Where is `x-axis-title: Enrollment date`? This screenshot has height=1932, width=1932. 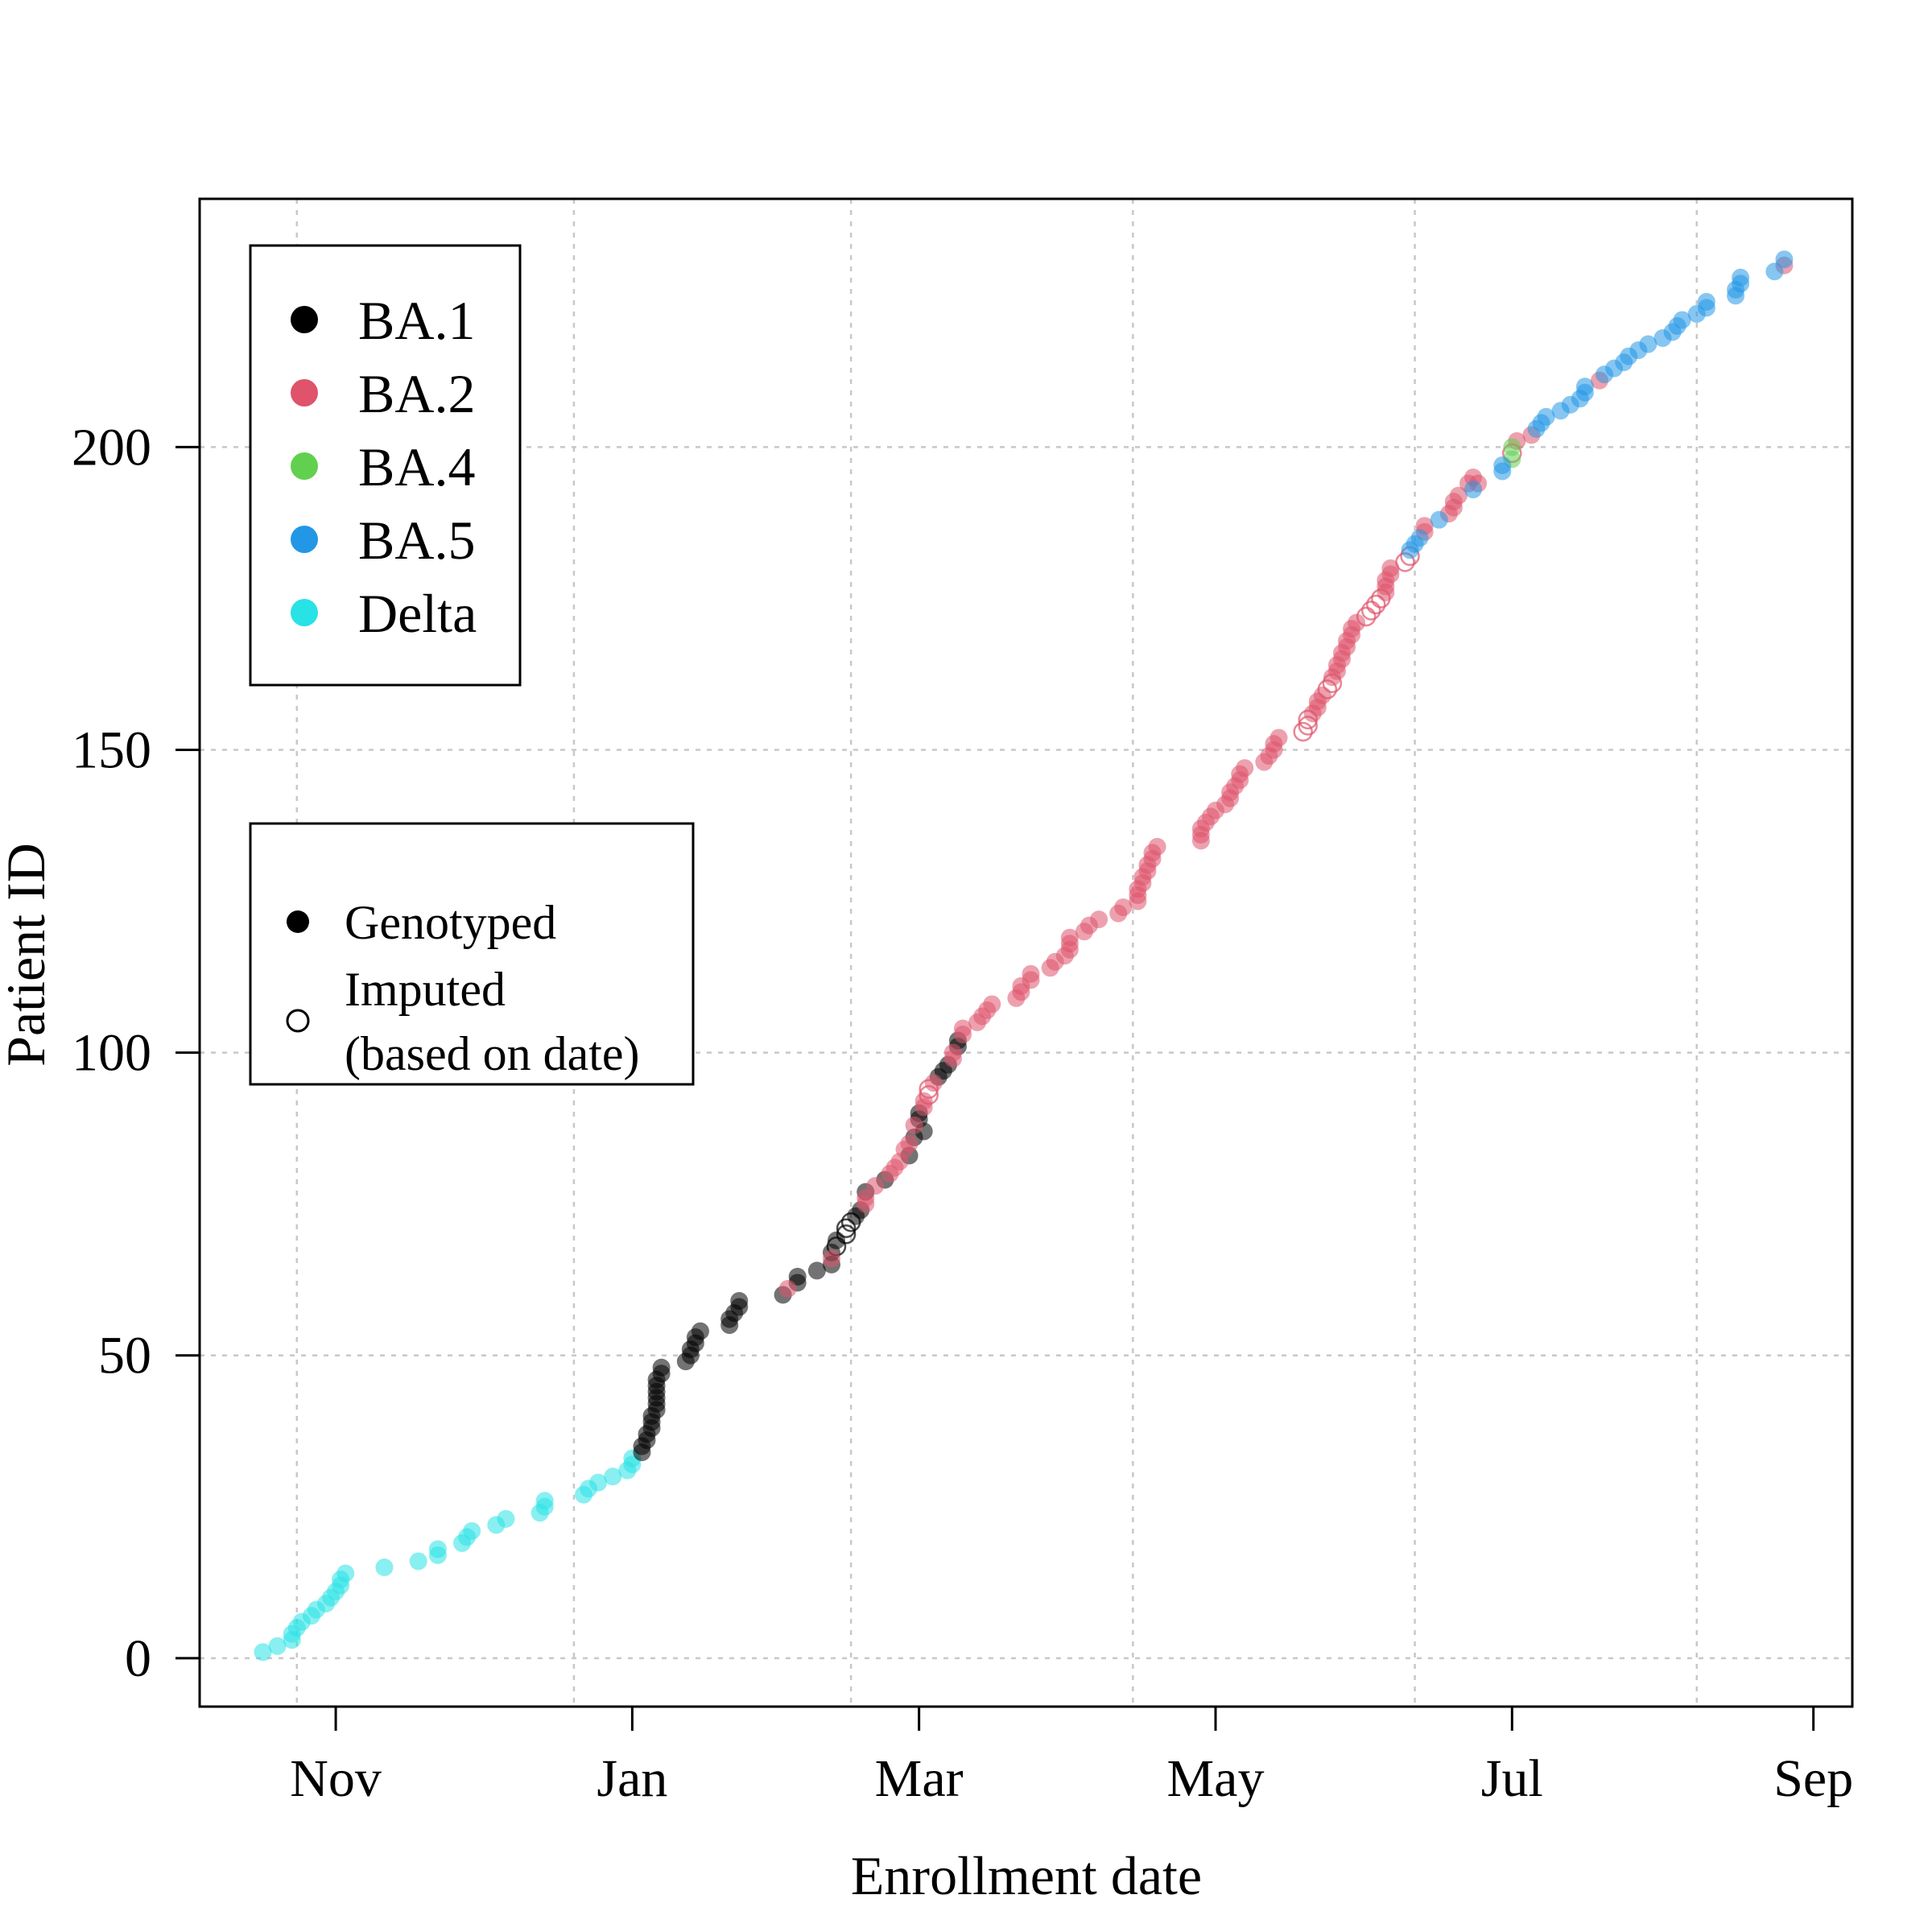
x-axis-title: Enrollment date is located at coordinates (1026, 1875).